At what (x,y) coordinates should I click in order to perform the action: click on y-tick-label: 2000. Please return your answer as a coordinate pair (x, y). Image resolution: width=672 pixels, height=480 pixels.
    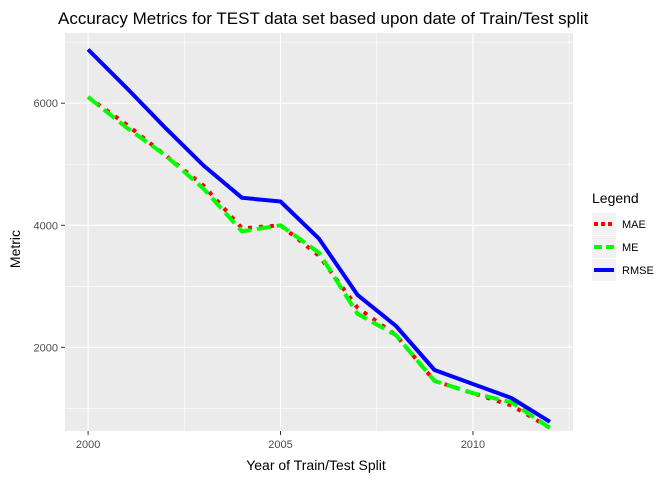
    Looking at the image, I should click on (46, 348).